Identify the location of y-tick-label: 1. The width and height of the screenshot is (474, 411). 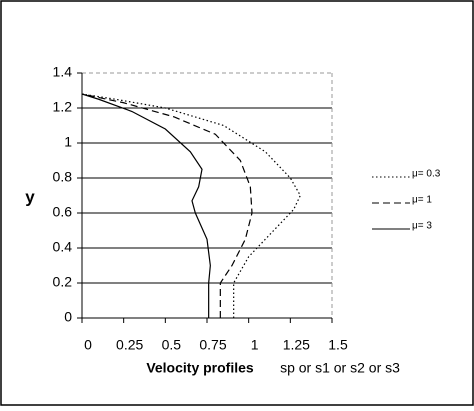
(68, 142).